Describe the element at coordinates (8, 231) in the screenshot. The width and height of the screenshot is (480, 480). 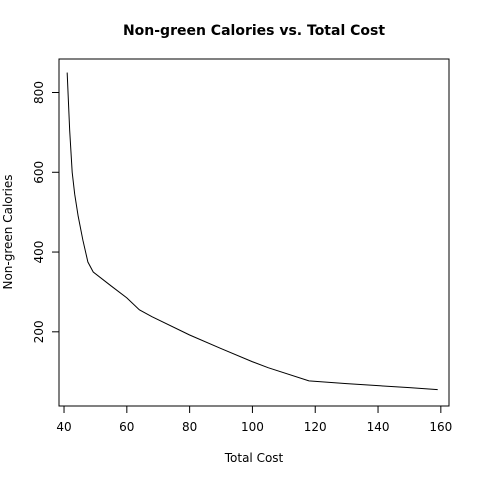
I see `y-axis-label: Non-green Calories` at that location.